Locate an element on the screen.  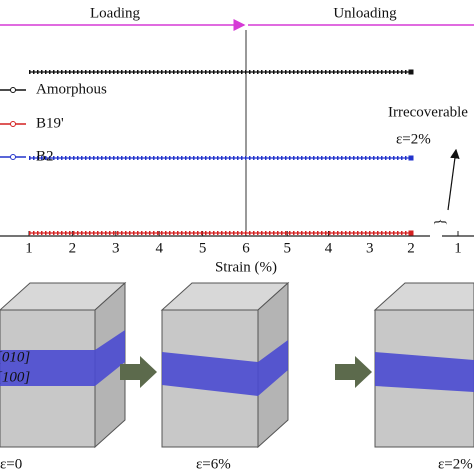
legend-label: Amorphous is located at coordinates (71, 89).